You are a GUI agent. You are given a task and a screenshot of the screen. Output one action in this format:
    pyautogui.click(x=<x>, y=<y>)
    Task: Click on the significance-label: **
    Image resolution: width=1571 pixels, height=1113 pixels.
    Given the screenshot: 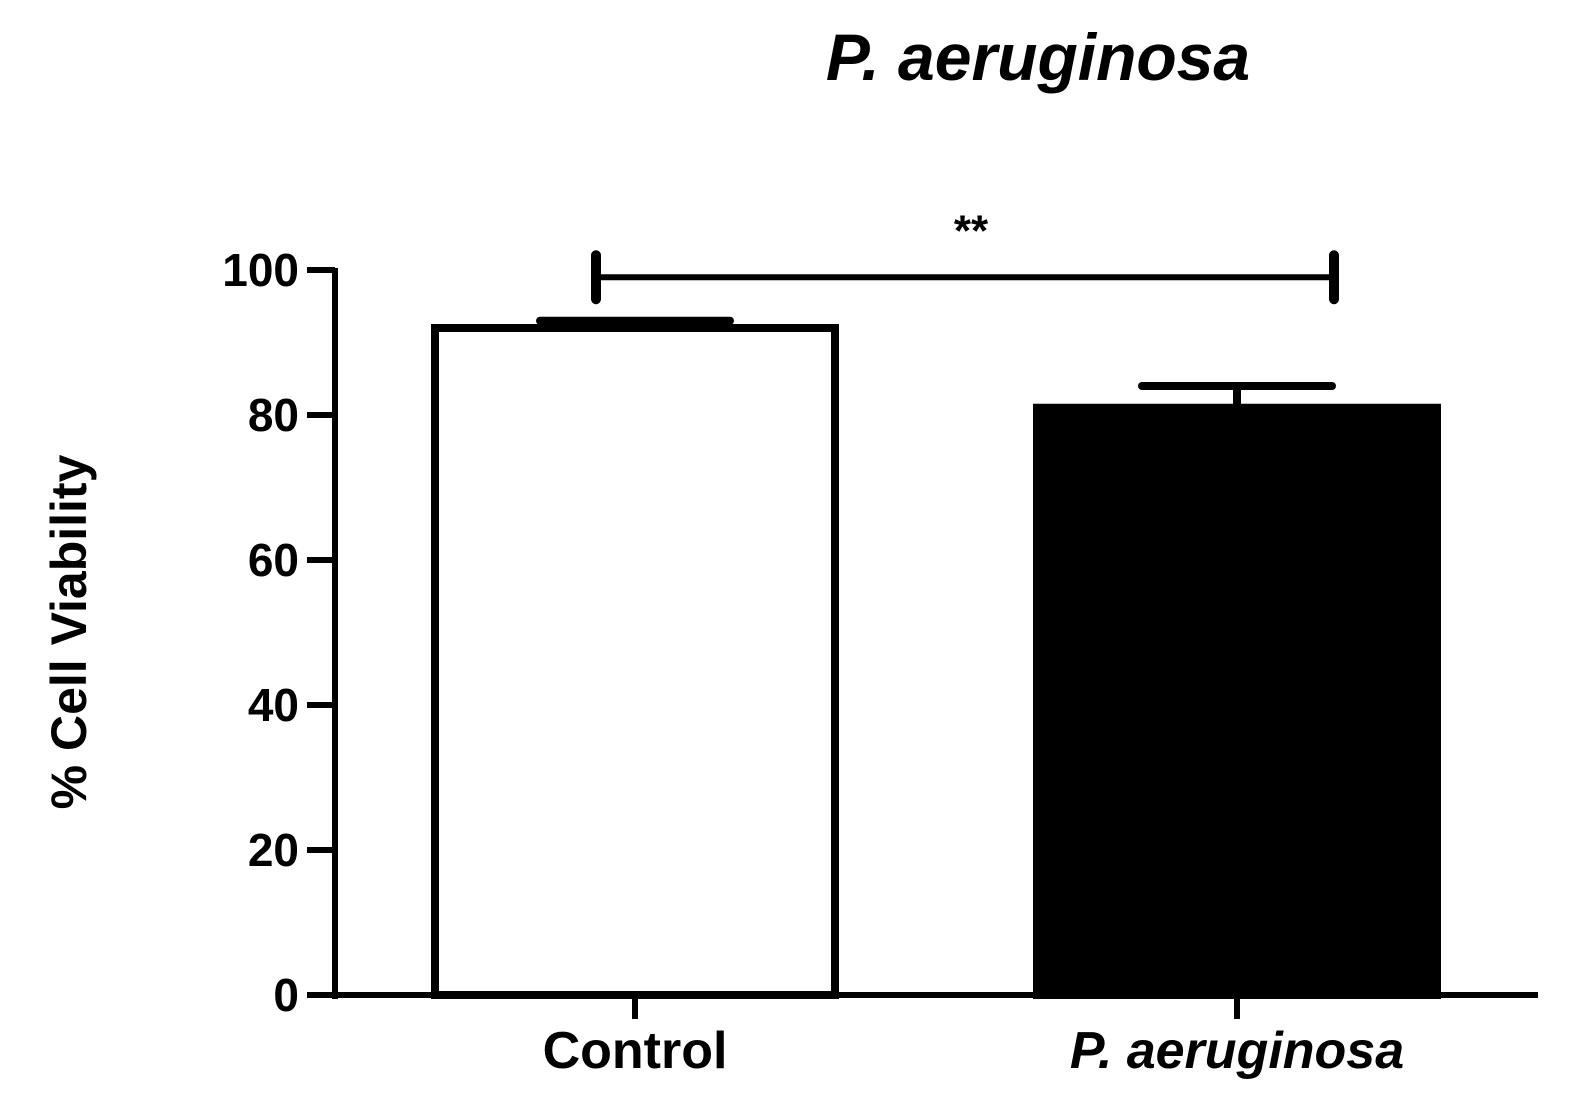 What is the action you would take?
    pyautogui.click(x=971, y=230)
    